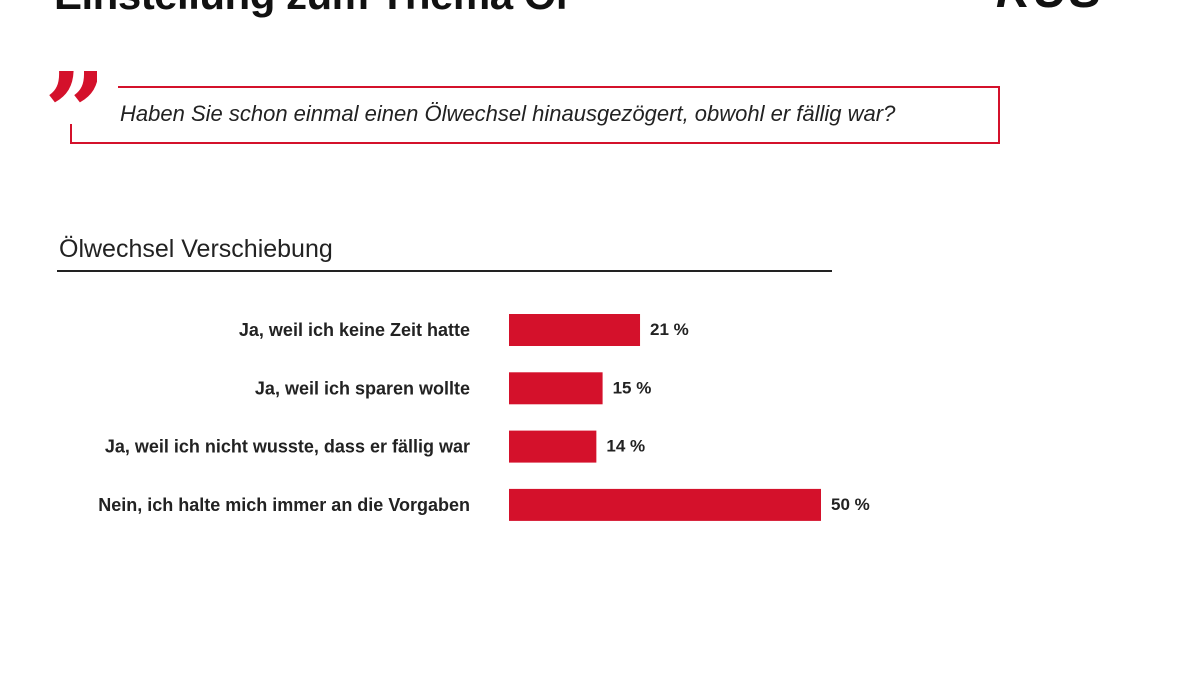  What do you see at coordinates (354, 330) in the screenshot?
I see `category-label: Ja, weil ich keine Zeit hatte` at bounding box center [354, 330].